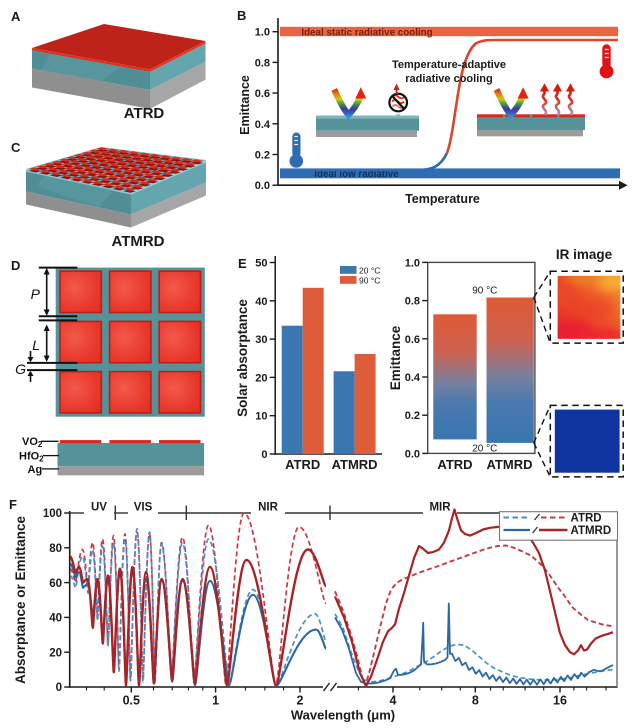 The height and width of the screenshot is (728, 640). Describe the element at coordinates (356, 174) in the screenshot. I see `svg-text: Ideal low radiative` at that location.